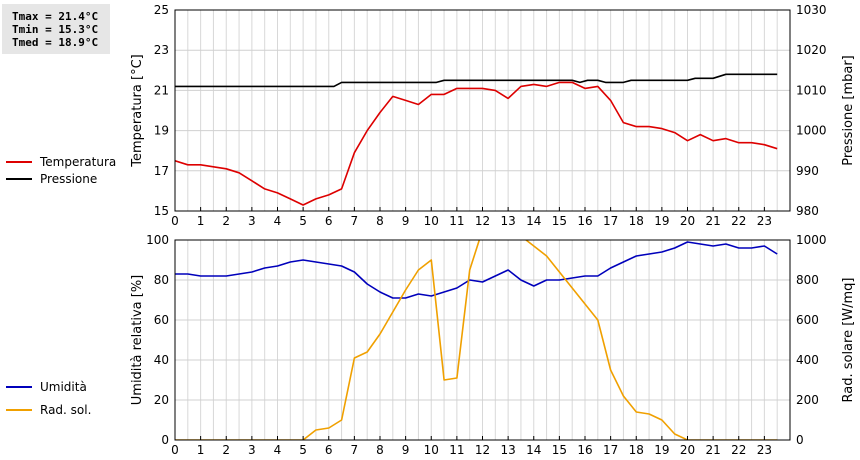 This screenshot has height=460, width=860. I want to click on legend-item-pressione: Pressione, so click(74, 179).